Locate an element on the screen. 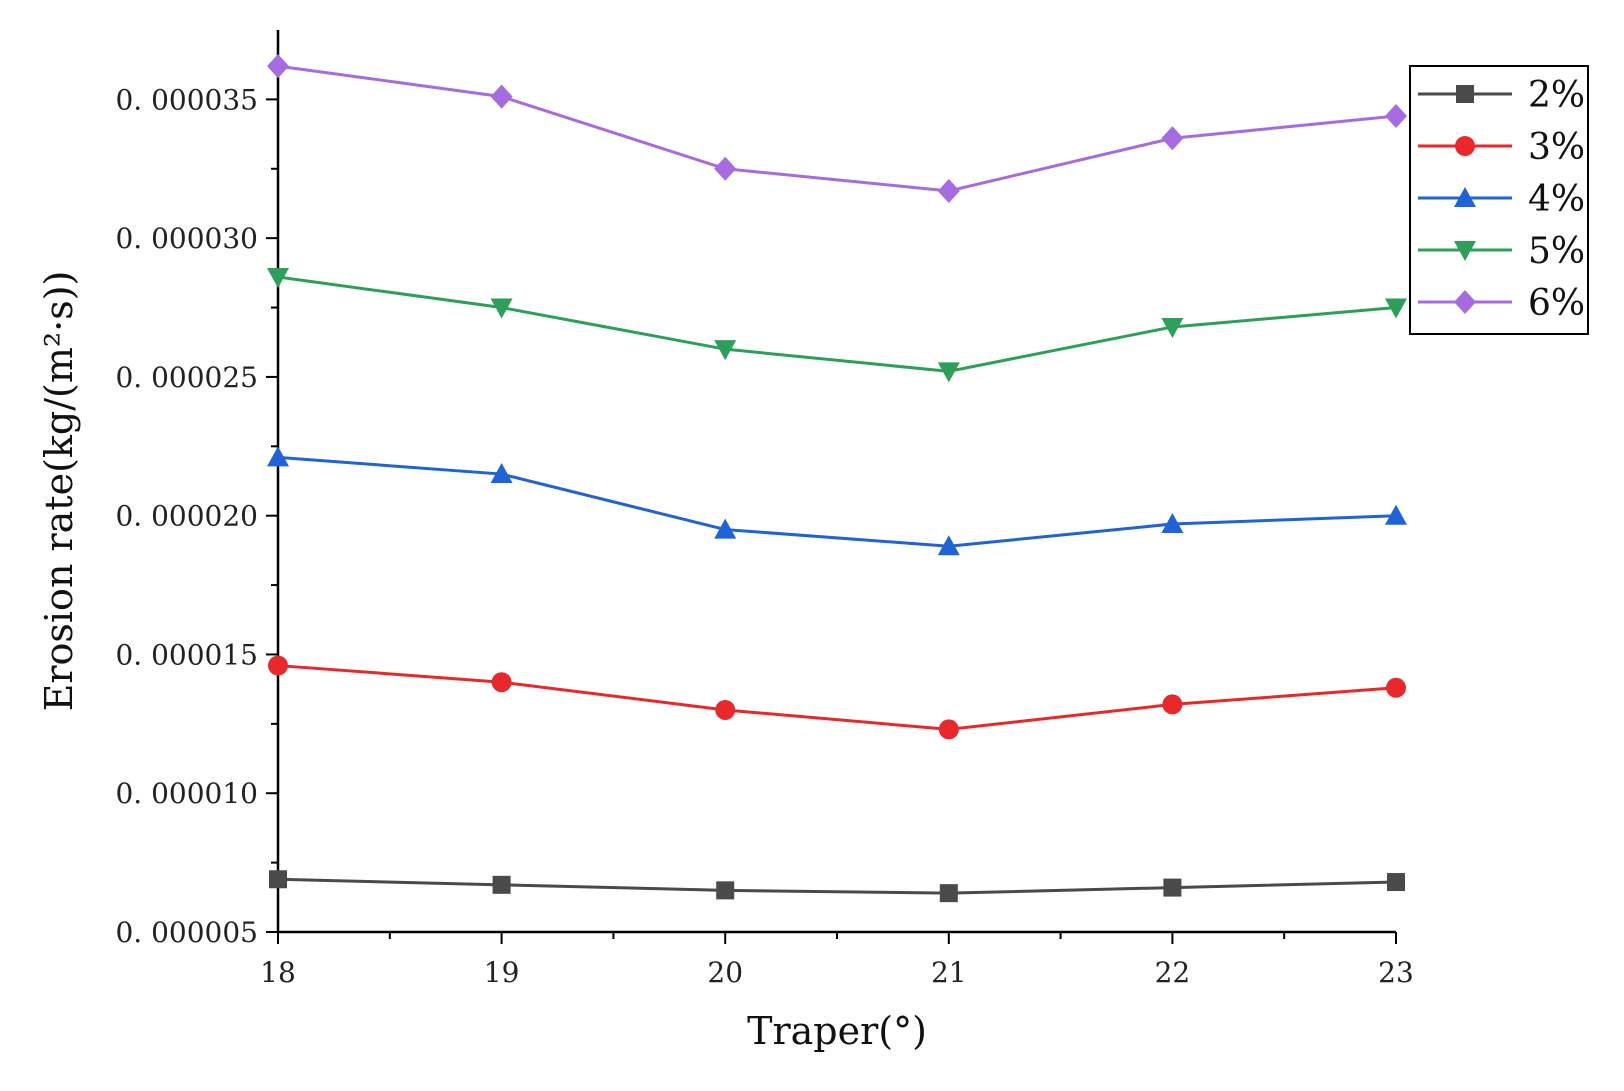 Image resolution: width=1624 pixels, height=1091 pixels. legend-item: 5% is located at coordinates (1501, 251).